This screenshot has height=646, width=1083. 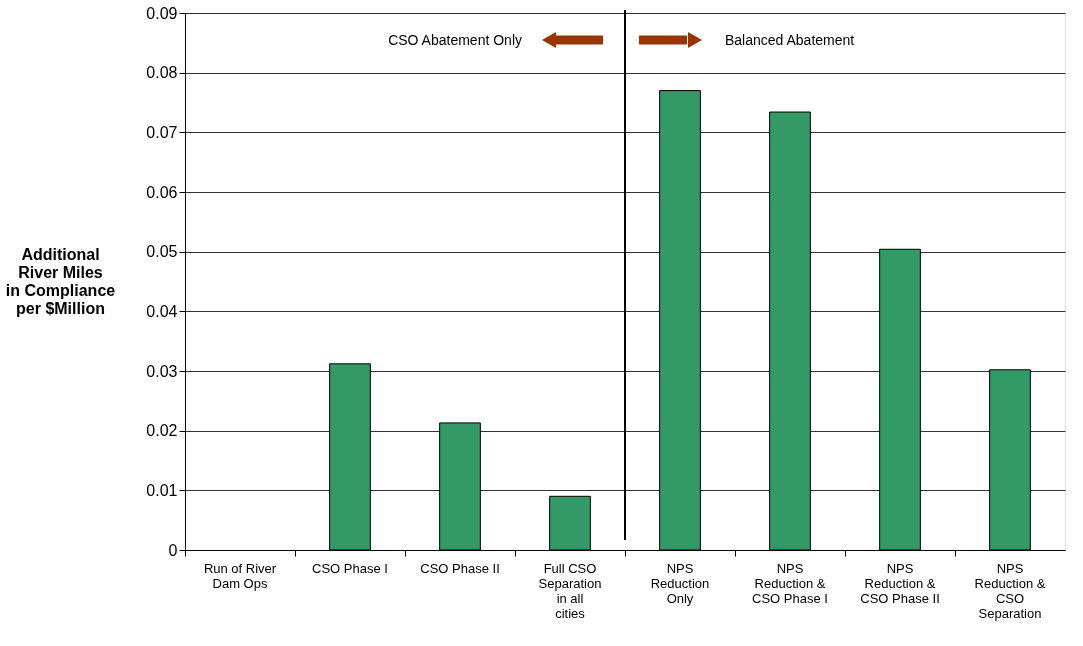 I want to click on y-tick-label: 0.04, so click(x=162, y=311).